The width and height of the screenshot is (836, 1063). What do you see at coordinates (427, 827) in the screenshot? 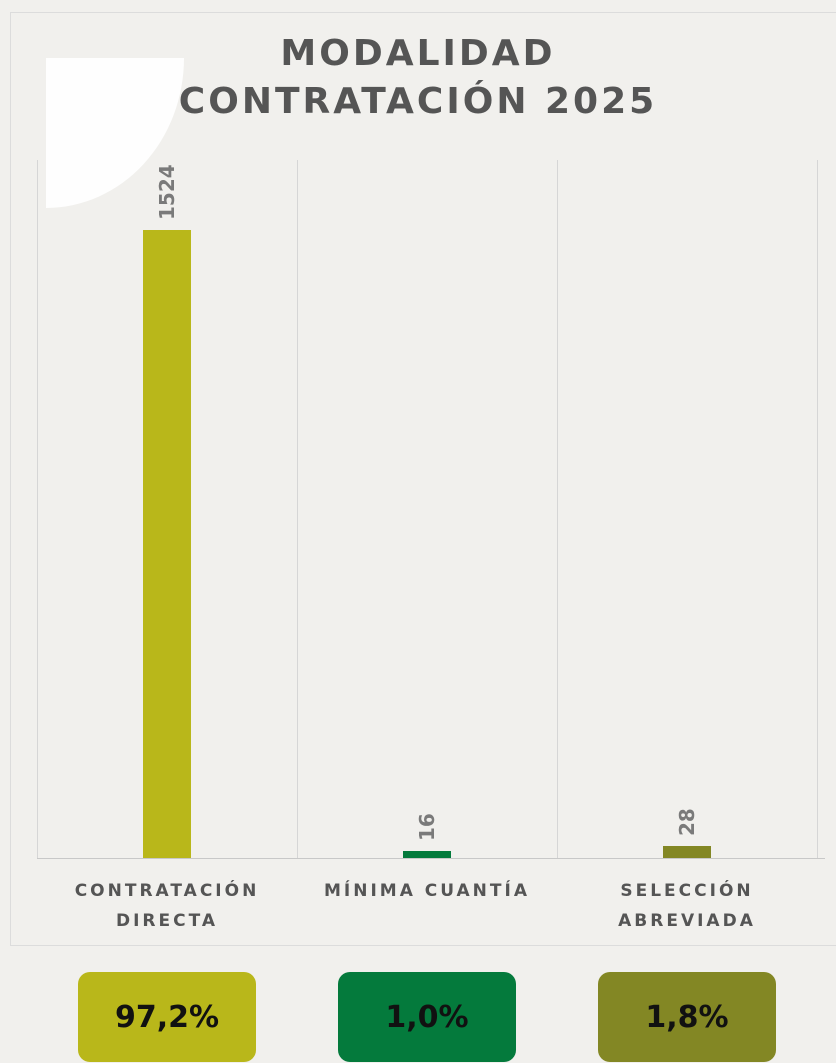
I see `value-label: 16` at bounding box center [427, 827].